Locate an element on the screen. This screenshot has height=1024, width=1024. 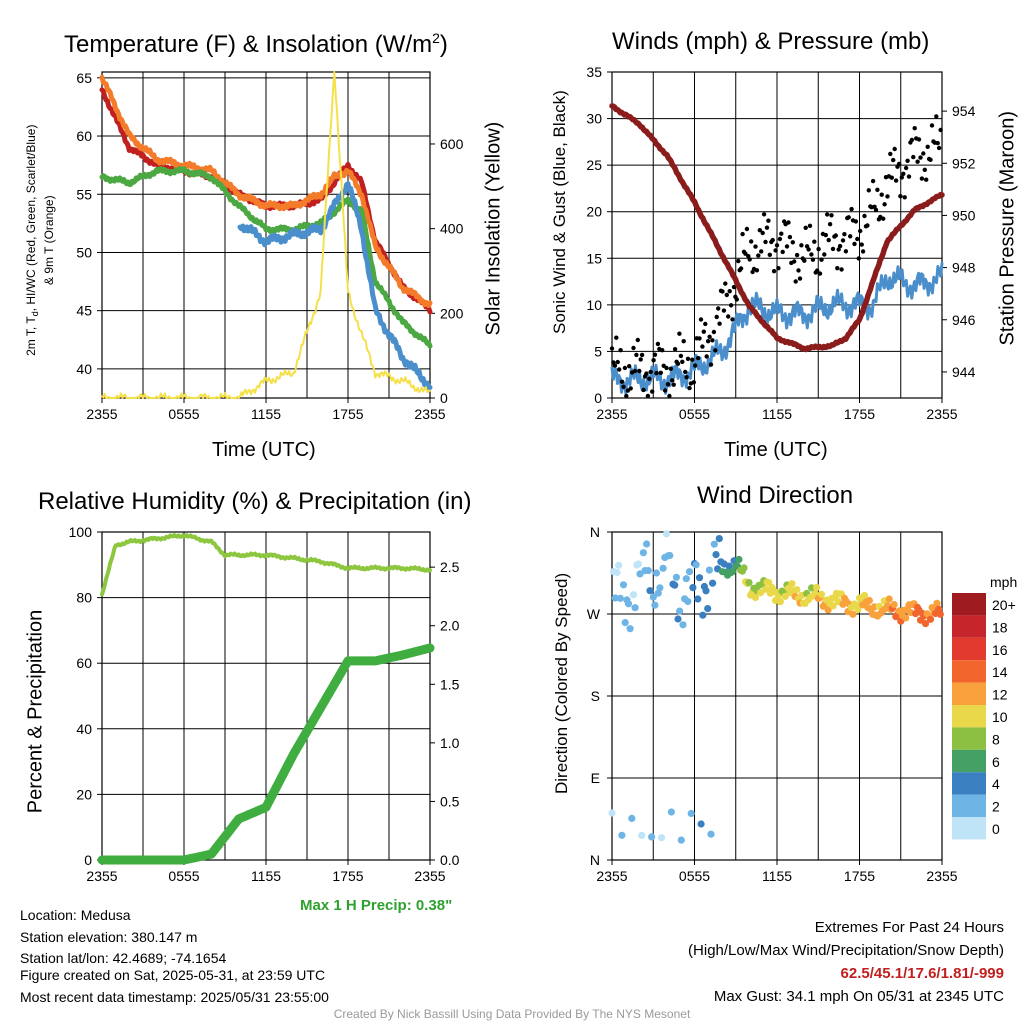
humidity-xtick-label: 2355 is located at coordinates (101, 876).